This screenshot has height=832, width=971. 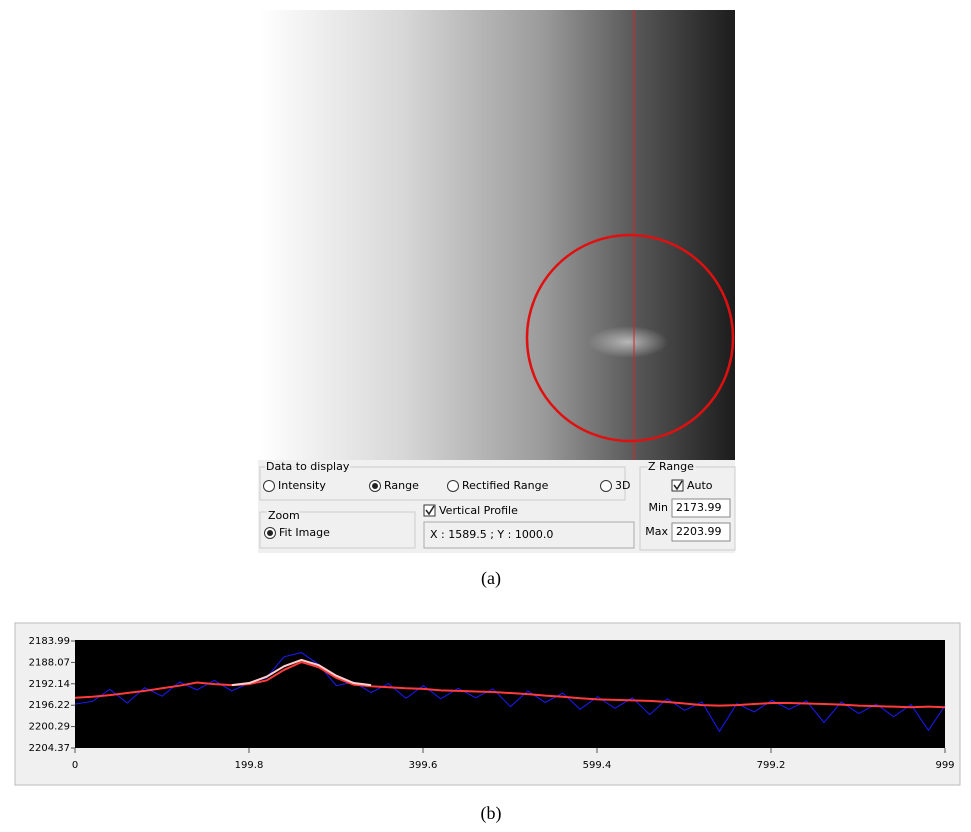 I want to click on checkbox-label: Auto, so click(x=700, y=485).